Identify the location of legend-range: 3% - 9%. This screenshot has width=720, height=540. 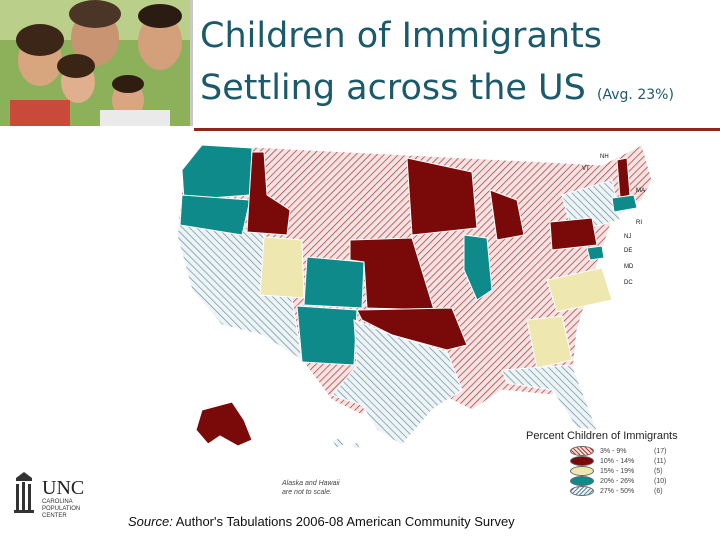
(613, 451).